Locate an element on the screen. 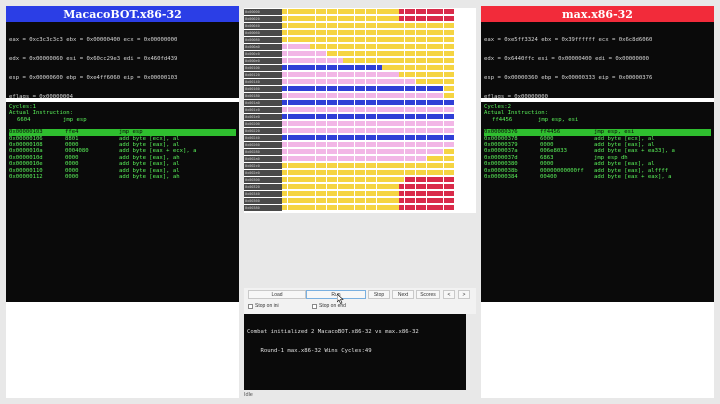 The width and height of the screenshot is (720, 404). memory-row: 0x00200 is located at coordinates (360, 123).